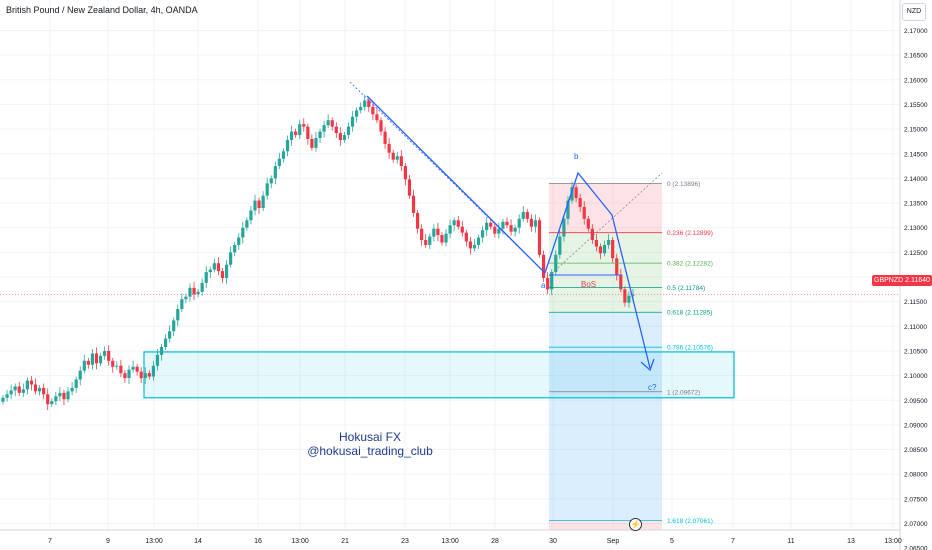  What do you see at coordinates (683, 392) in the screenshot?
I see `fib-level-label: 1 (2.09672)` at bounding box center [683, 392].